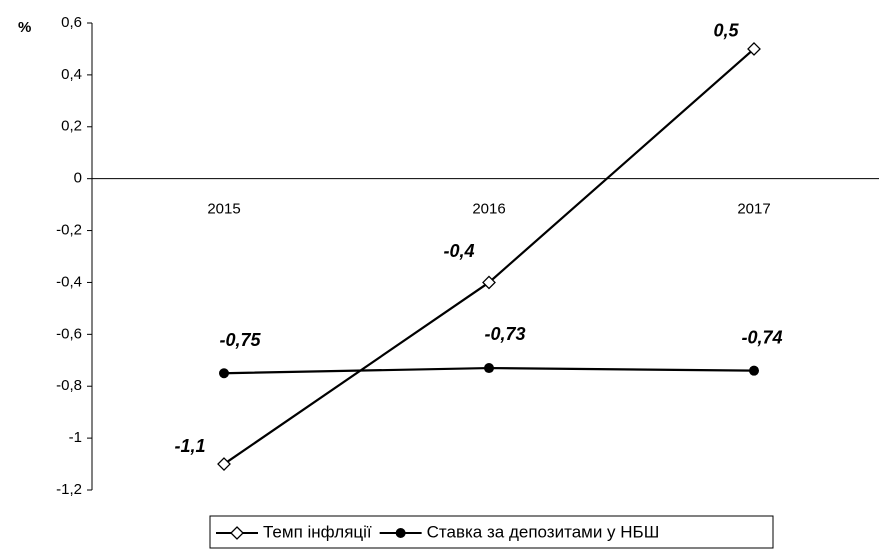  Describe the element at coordinates (753, 209) in the screenshot. I see `x-tick-label: 2017` at that location.